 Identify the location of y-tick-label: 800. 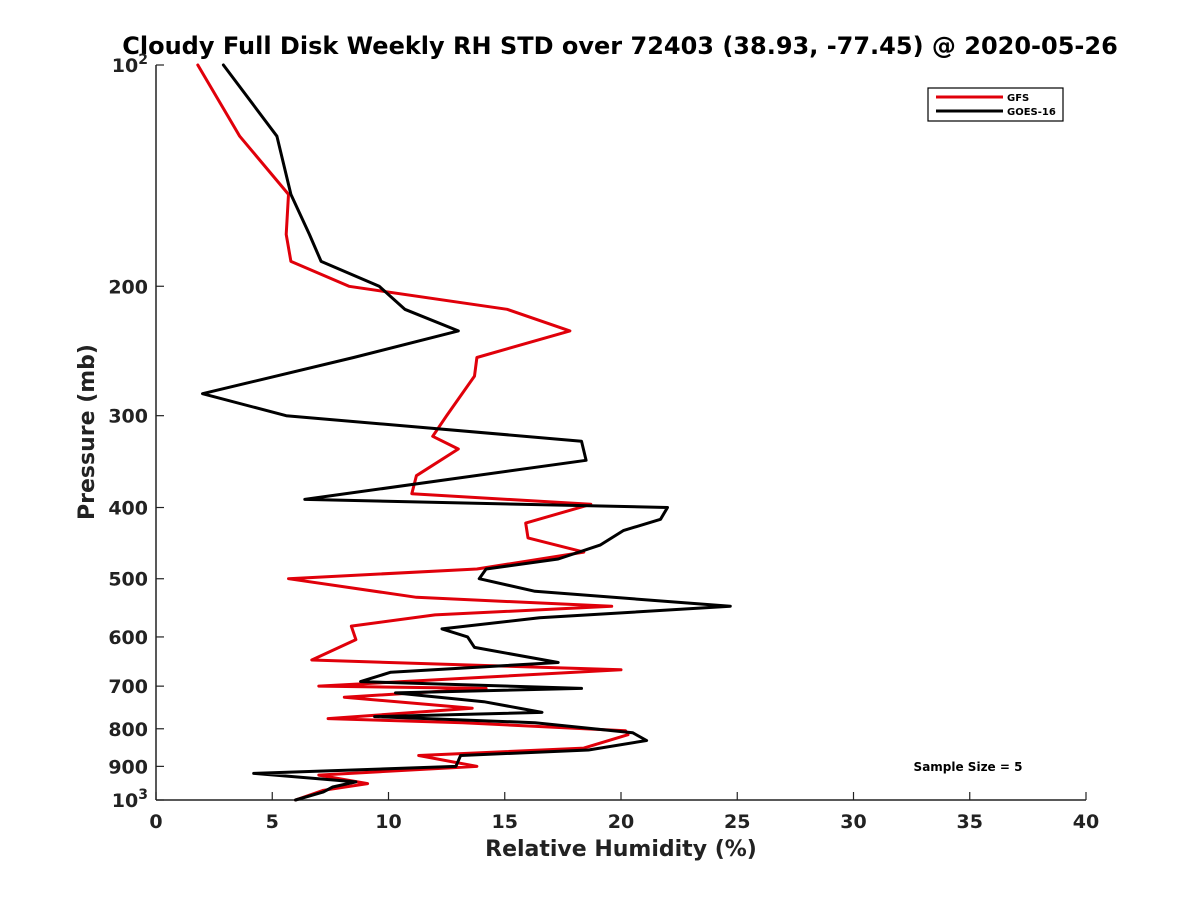
(128, 730).